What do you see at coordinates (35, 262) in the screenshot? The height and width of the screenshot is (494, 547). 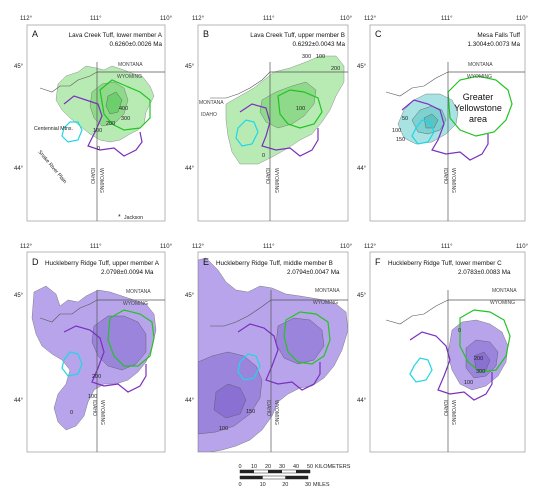 I see `panel-letter: D` at bounding box center [35, 262].